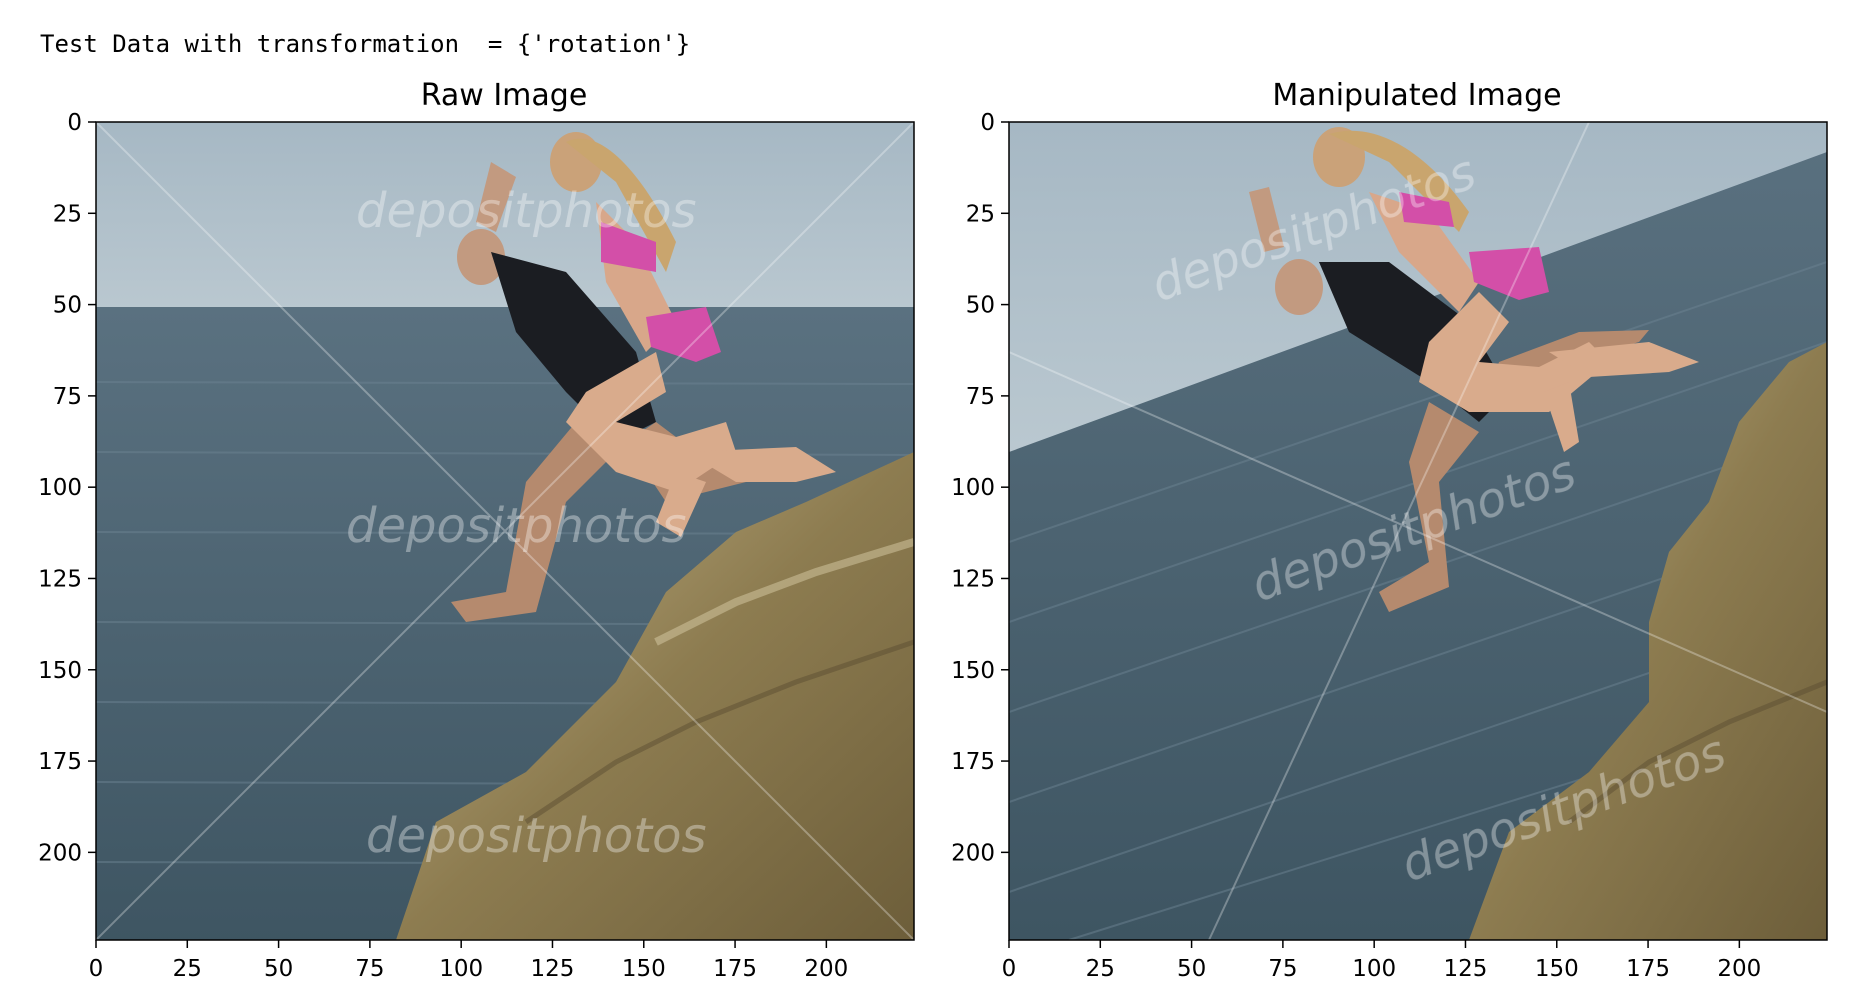  Describe the element at coordinates (1416, 95) in the screenshot. I see `panel-title: Manipulated Image` at that location.